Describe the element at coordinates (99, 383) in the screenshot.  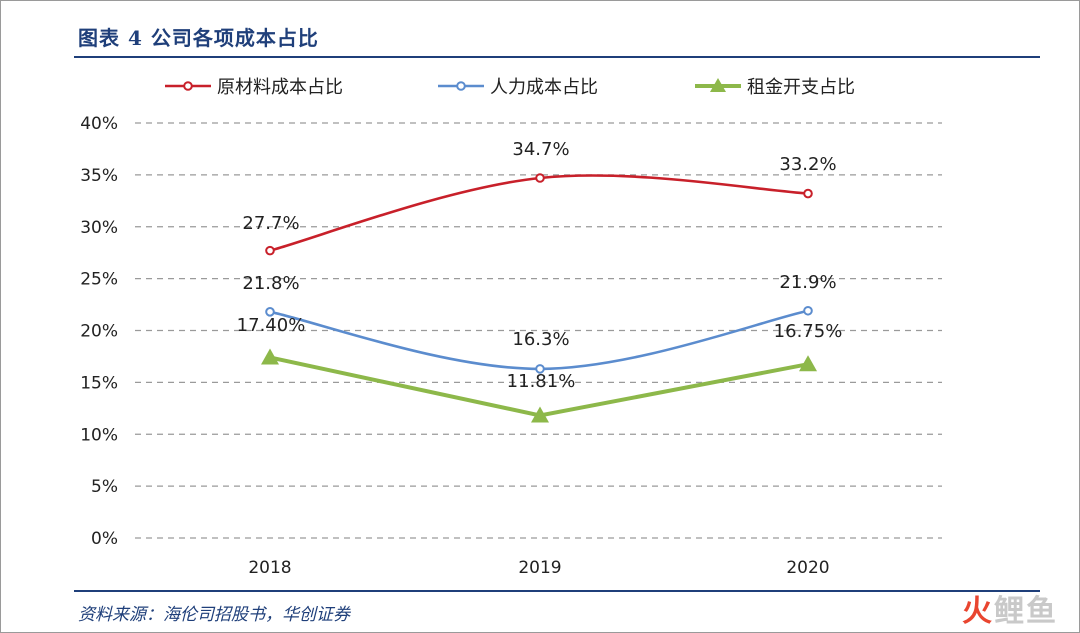
I see `y-tick-label: 15%` at that location.